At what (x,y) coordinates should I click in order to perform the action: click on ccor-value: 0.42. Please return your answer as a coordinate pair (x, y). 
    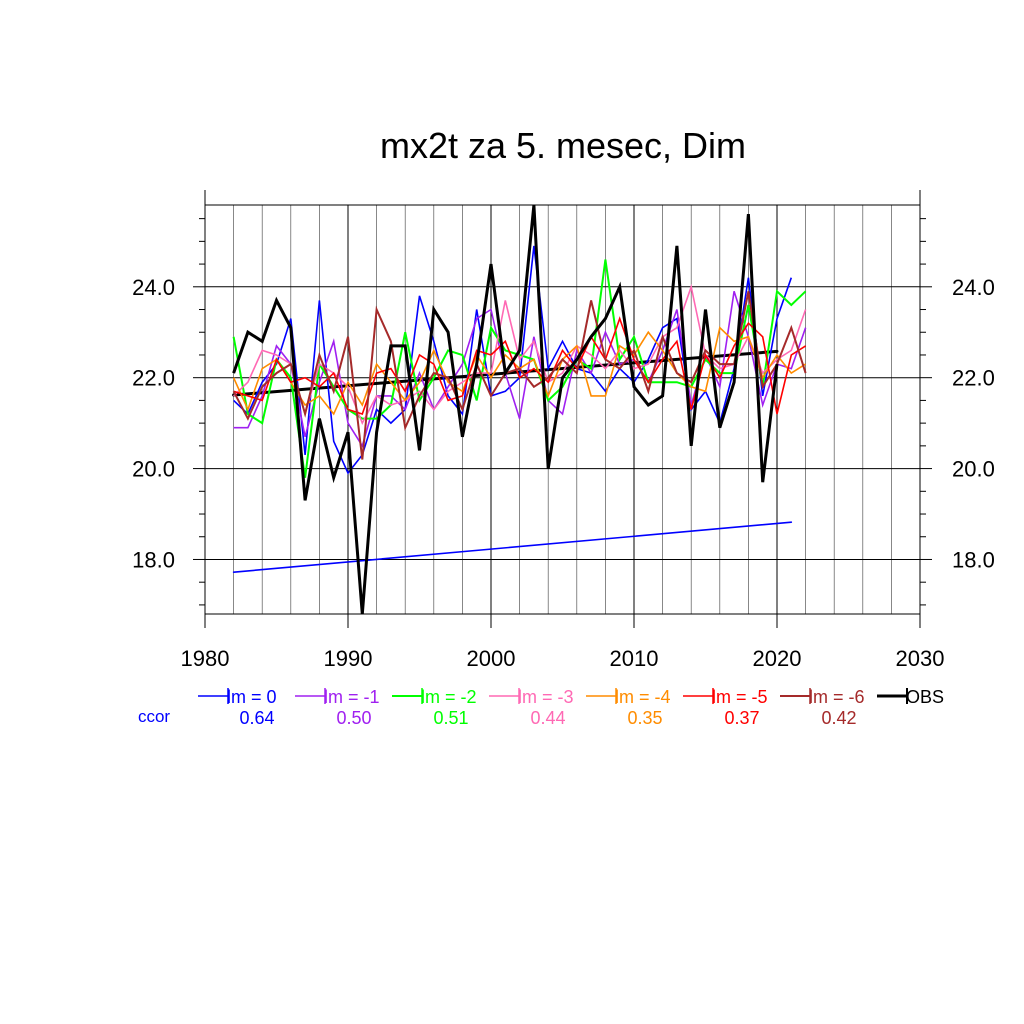
    Looking at the image, I should click on (838, 718).